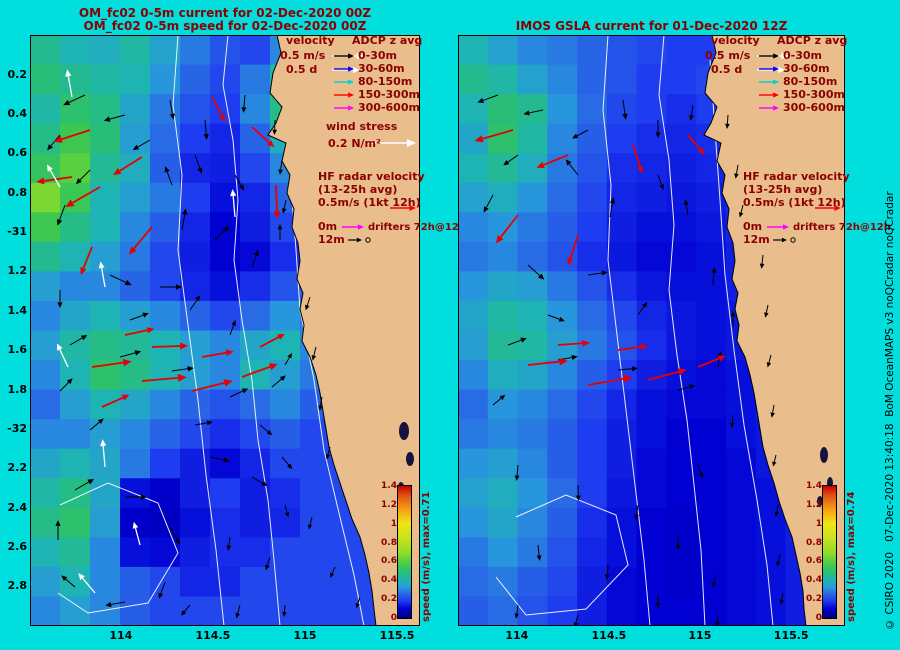  I want to click on legend-text: 0-30m, so click(802, 55).